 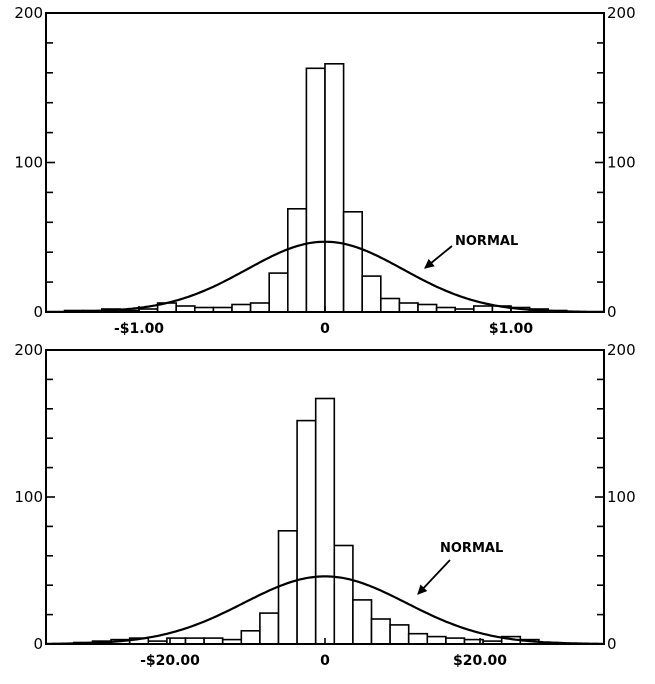 I want to click on normal-curve, so click(x=325, y=610).